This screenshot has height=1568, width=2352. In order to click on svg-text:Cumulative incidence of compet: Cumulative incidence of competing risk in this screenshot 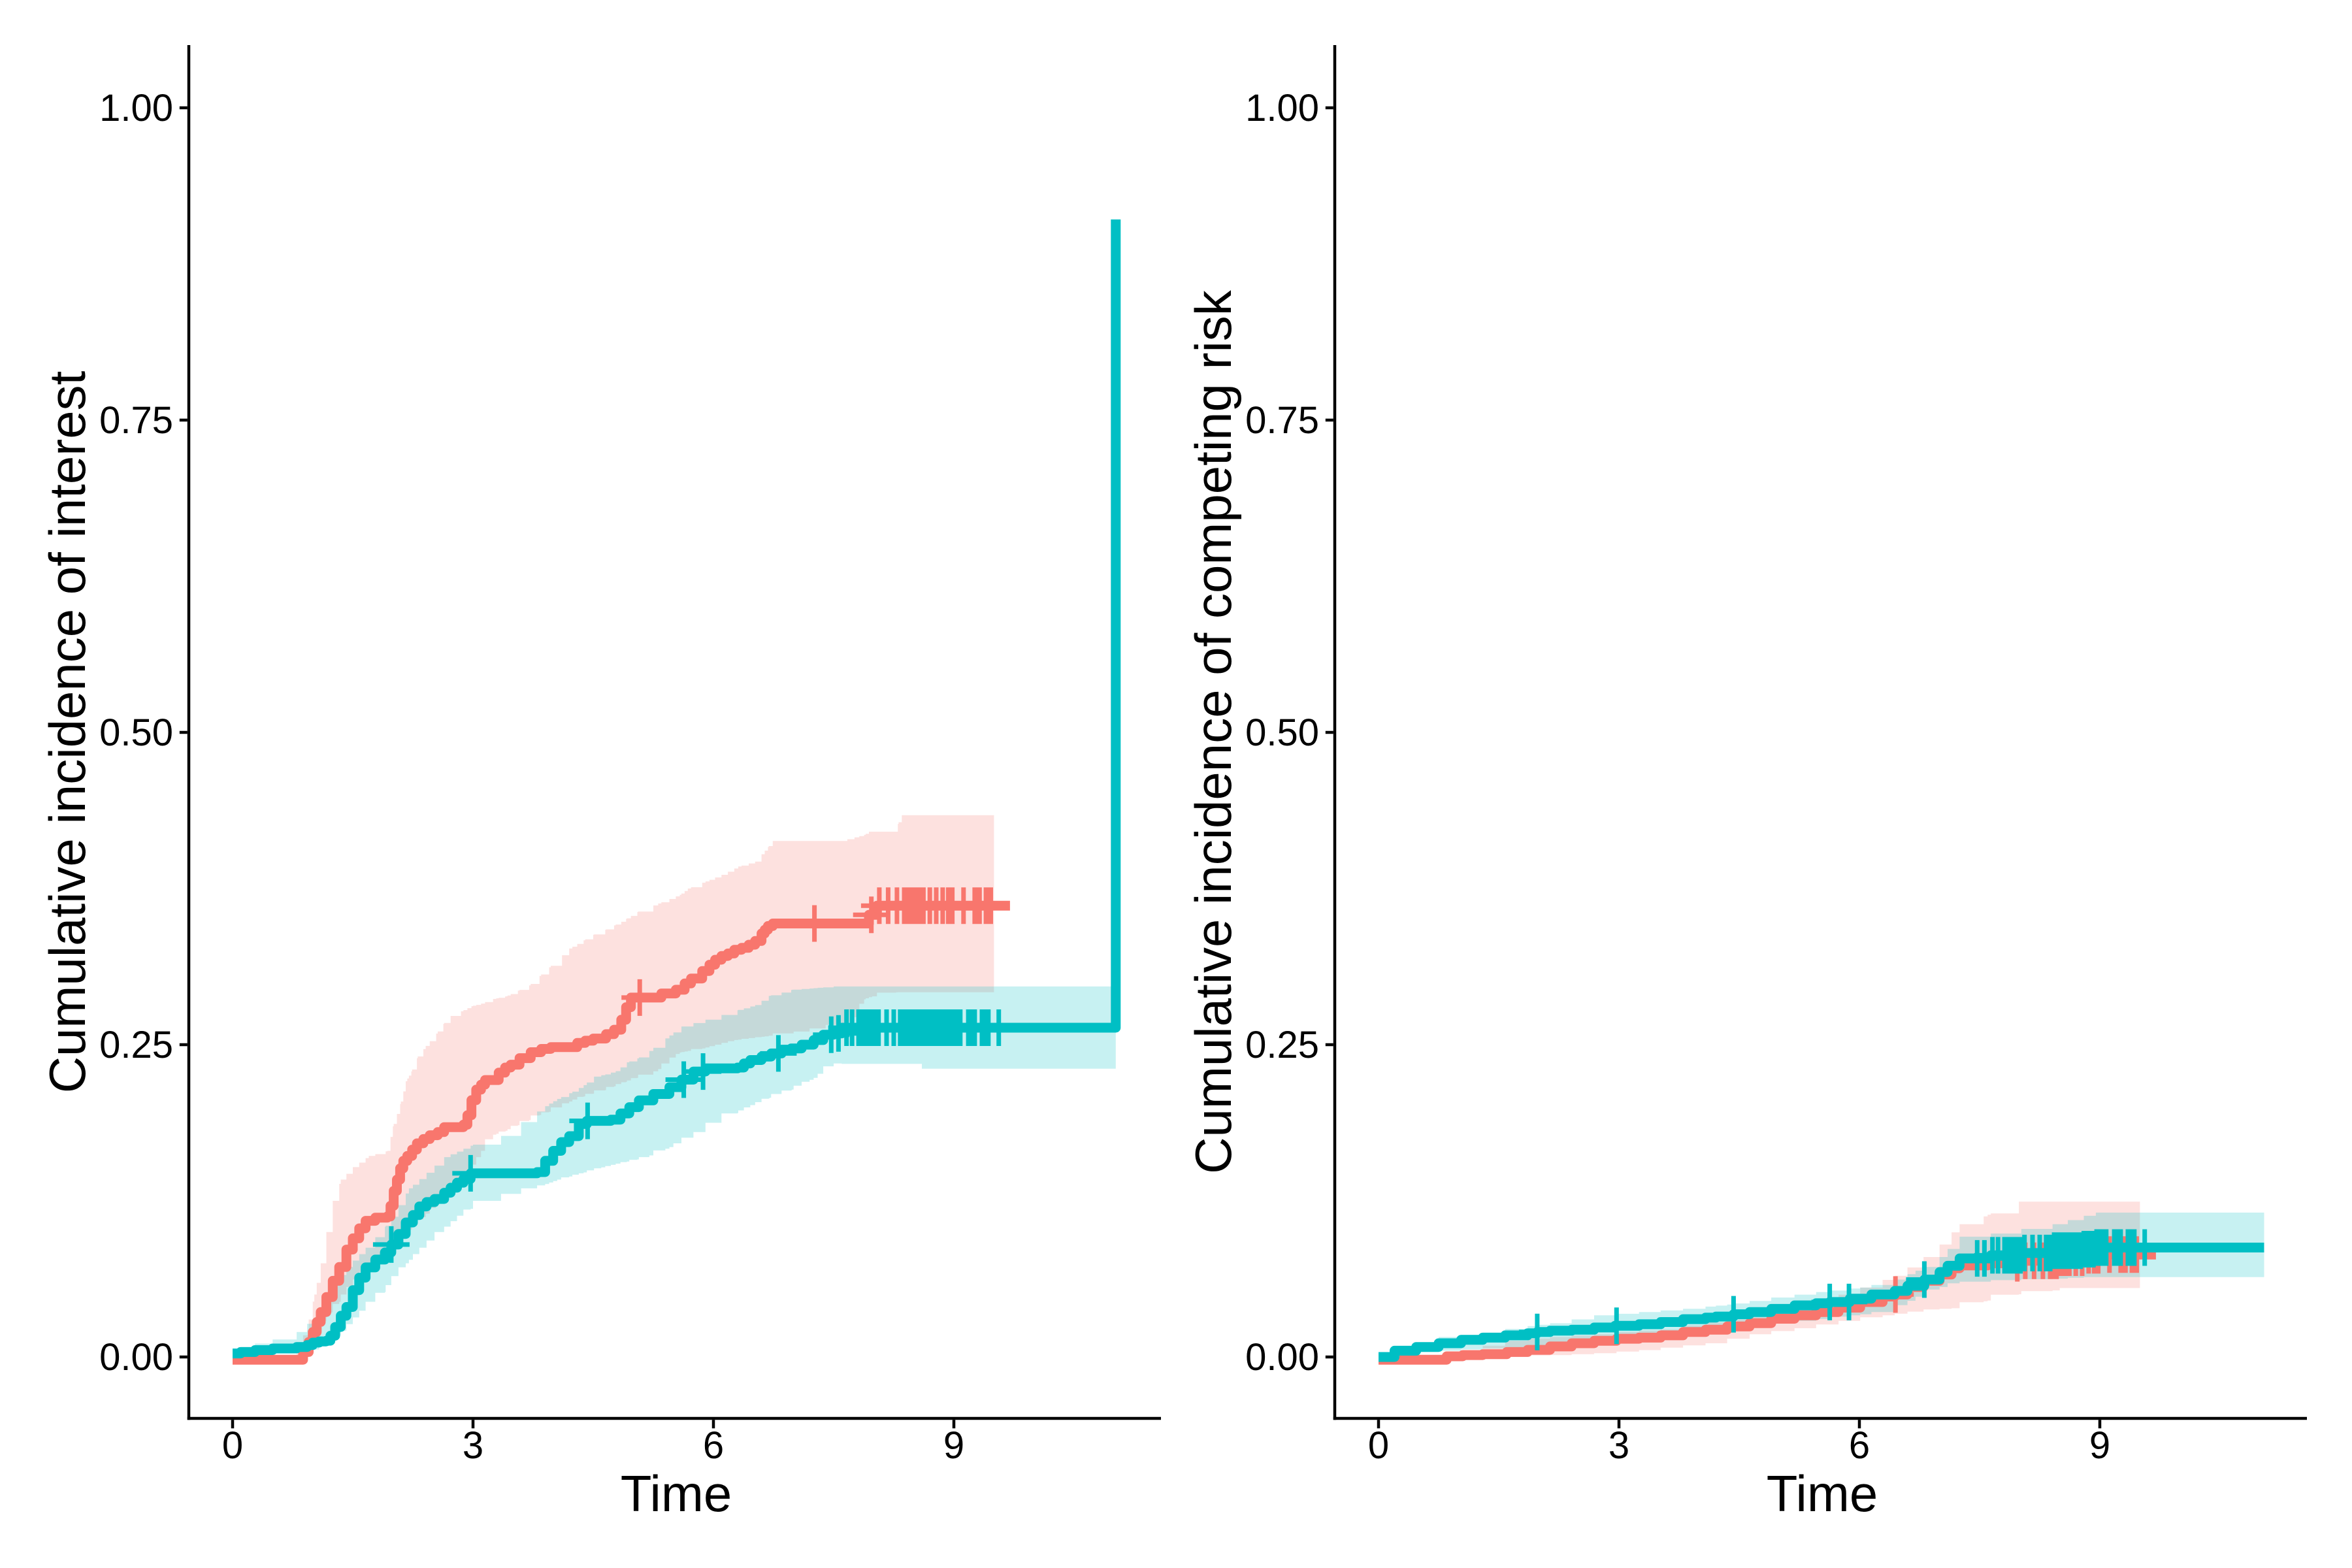, I will do `click(1213, 731)`.